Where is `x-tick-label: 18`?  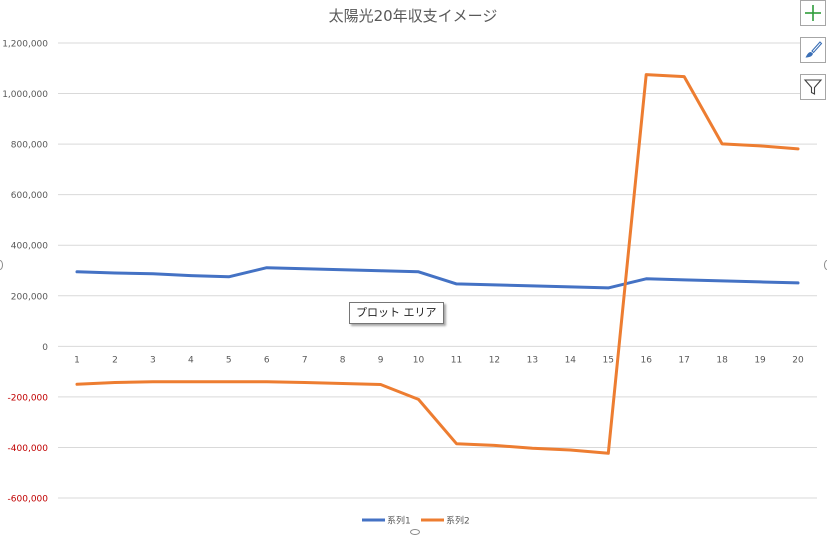
x-tick-label: 18 is located at coordinates (722, 360).